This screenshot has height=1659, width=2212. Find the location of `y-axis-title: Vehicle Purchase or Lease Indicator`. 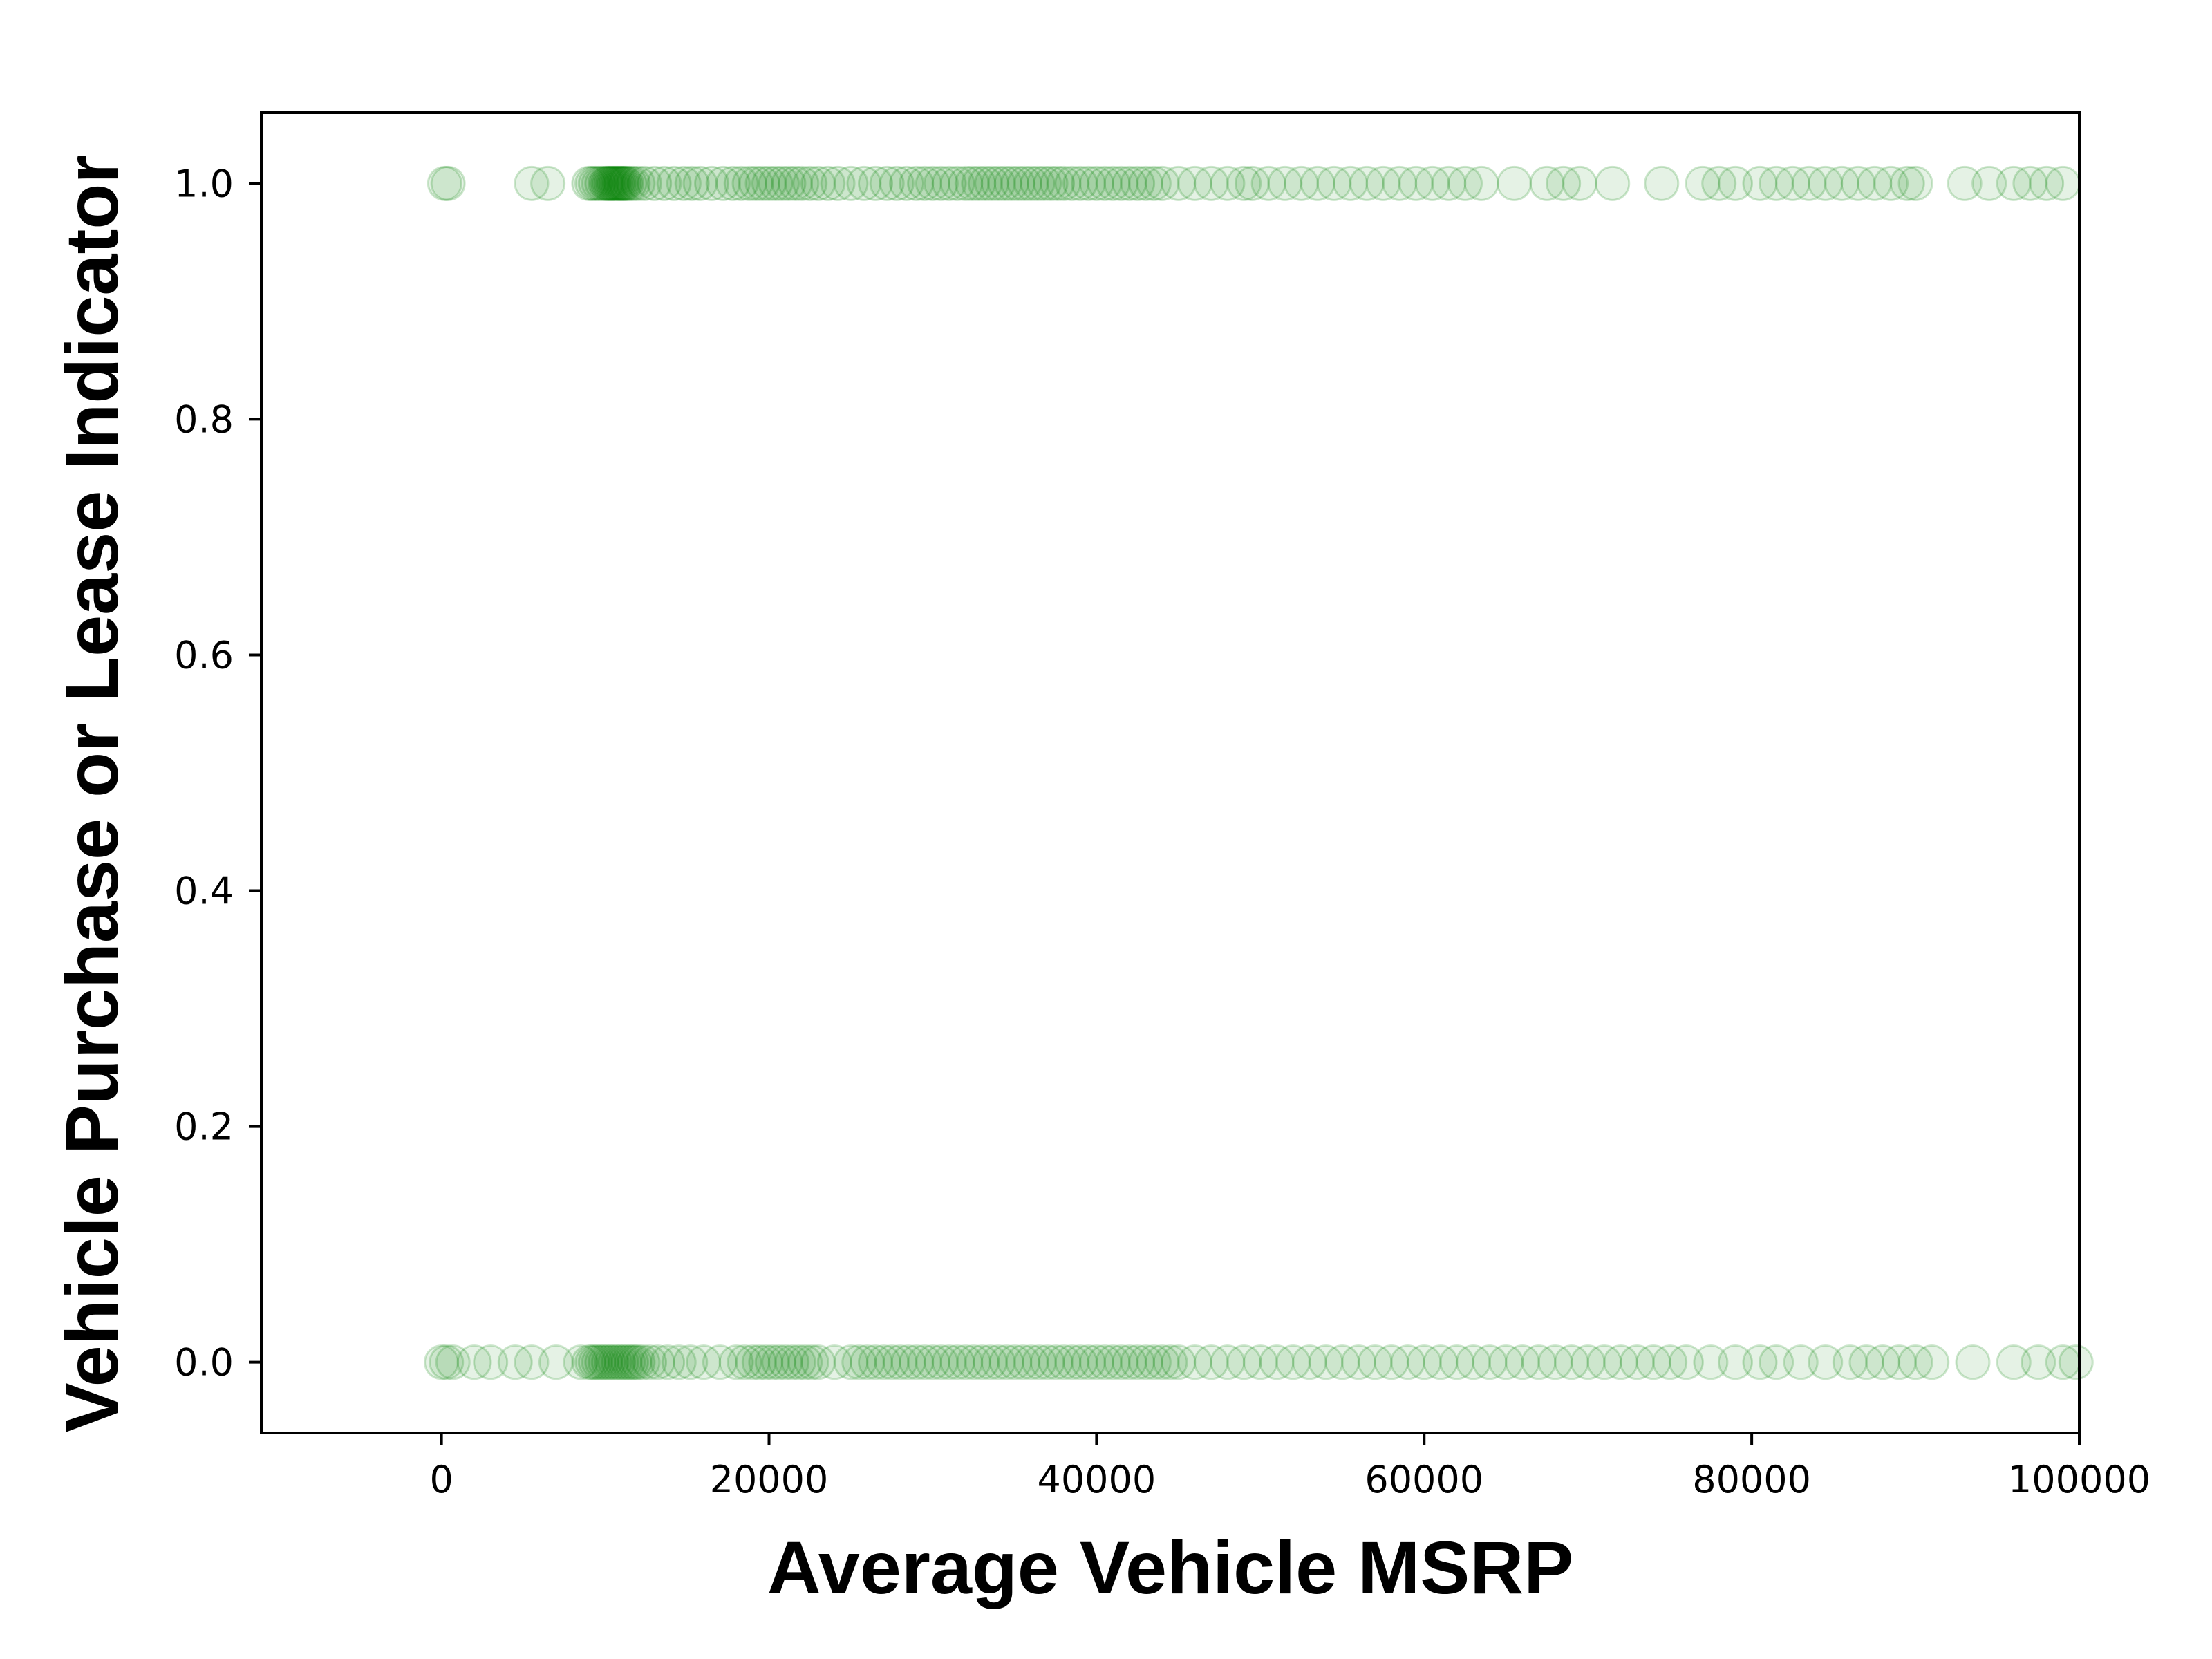

y-axis-title: Vehicle Purchase or Lease Indicator is located at coordinates (92, 794).